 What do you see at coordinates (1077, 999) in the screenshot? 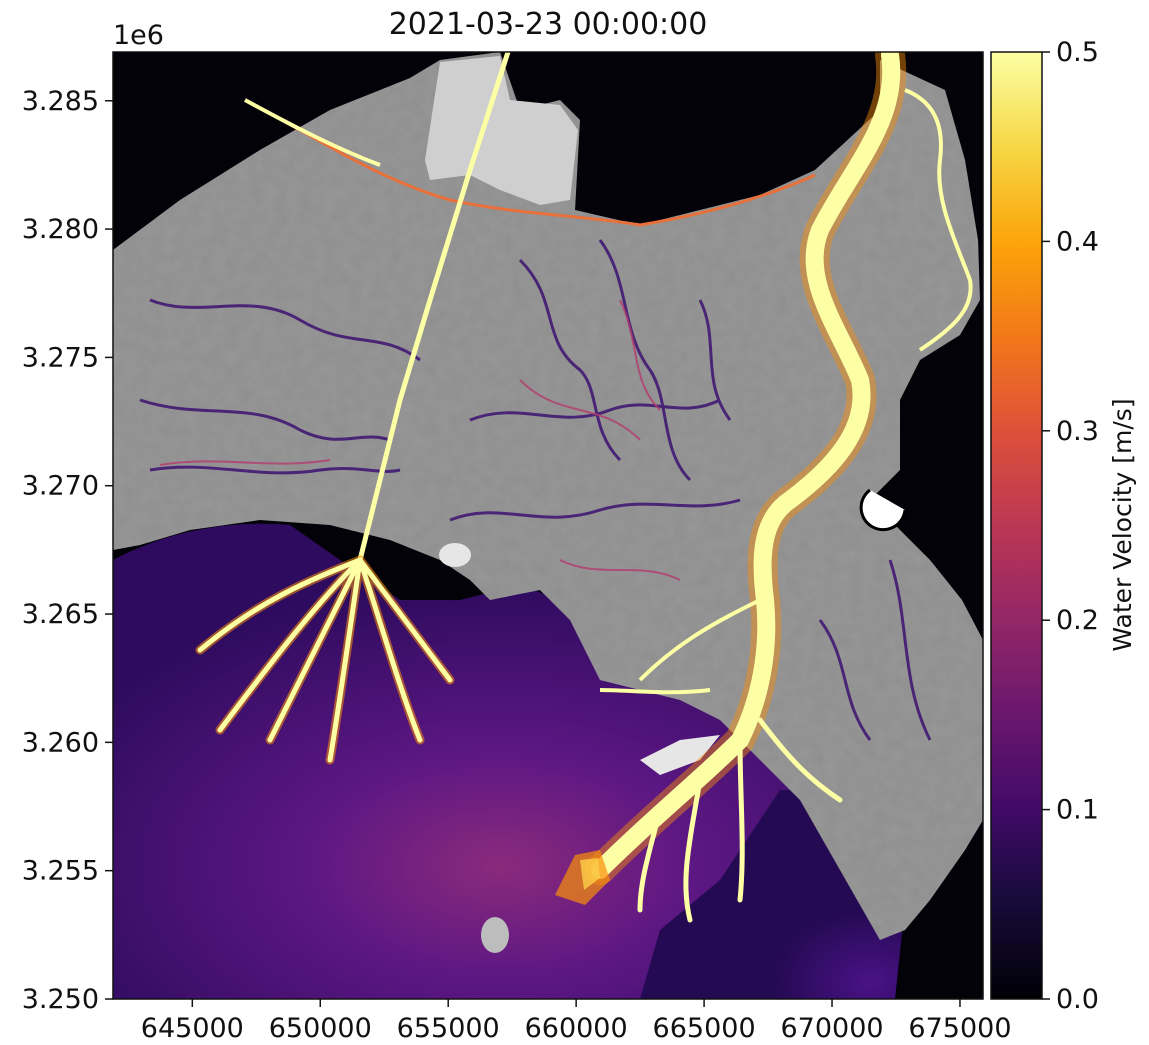
I see `colorbar-tick-label: 0.0` at bounding box center [1077, 999].